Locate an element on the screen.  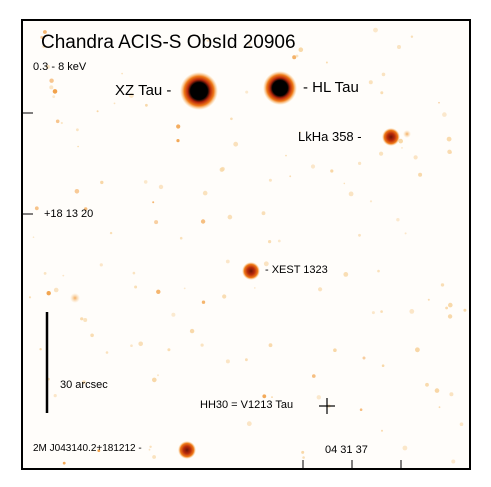
xest-1323-source is located at coordinates (251, 271).